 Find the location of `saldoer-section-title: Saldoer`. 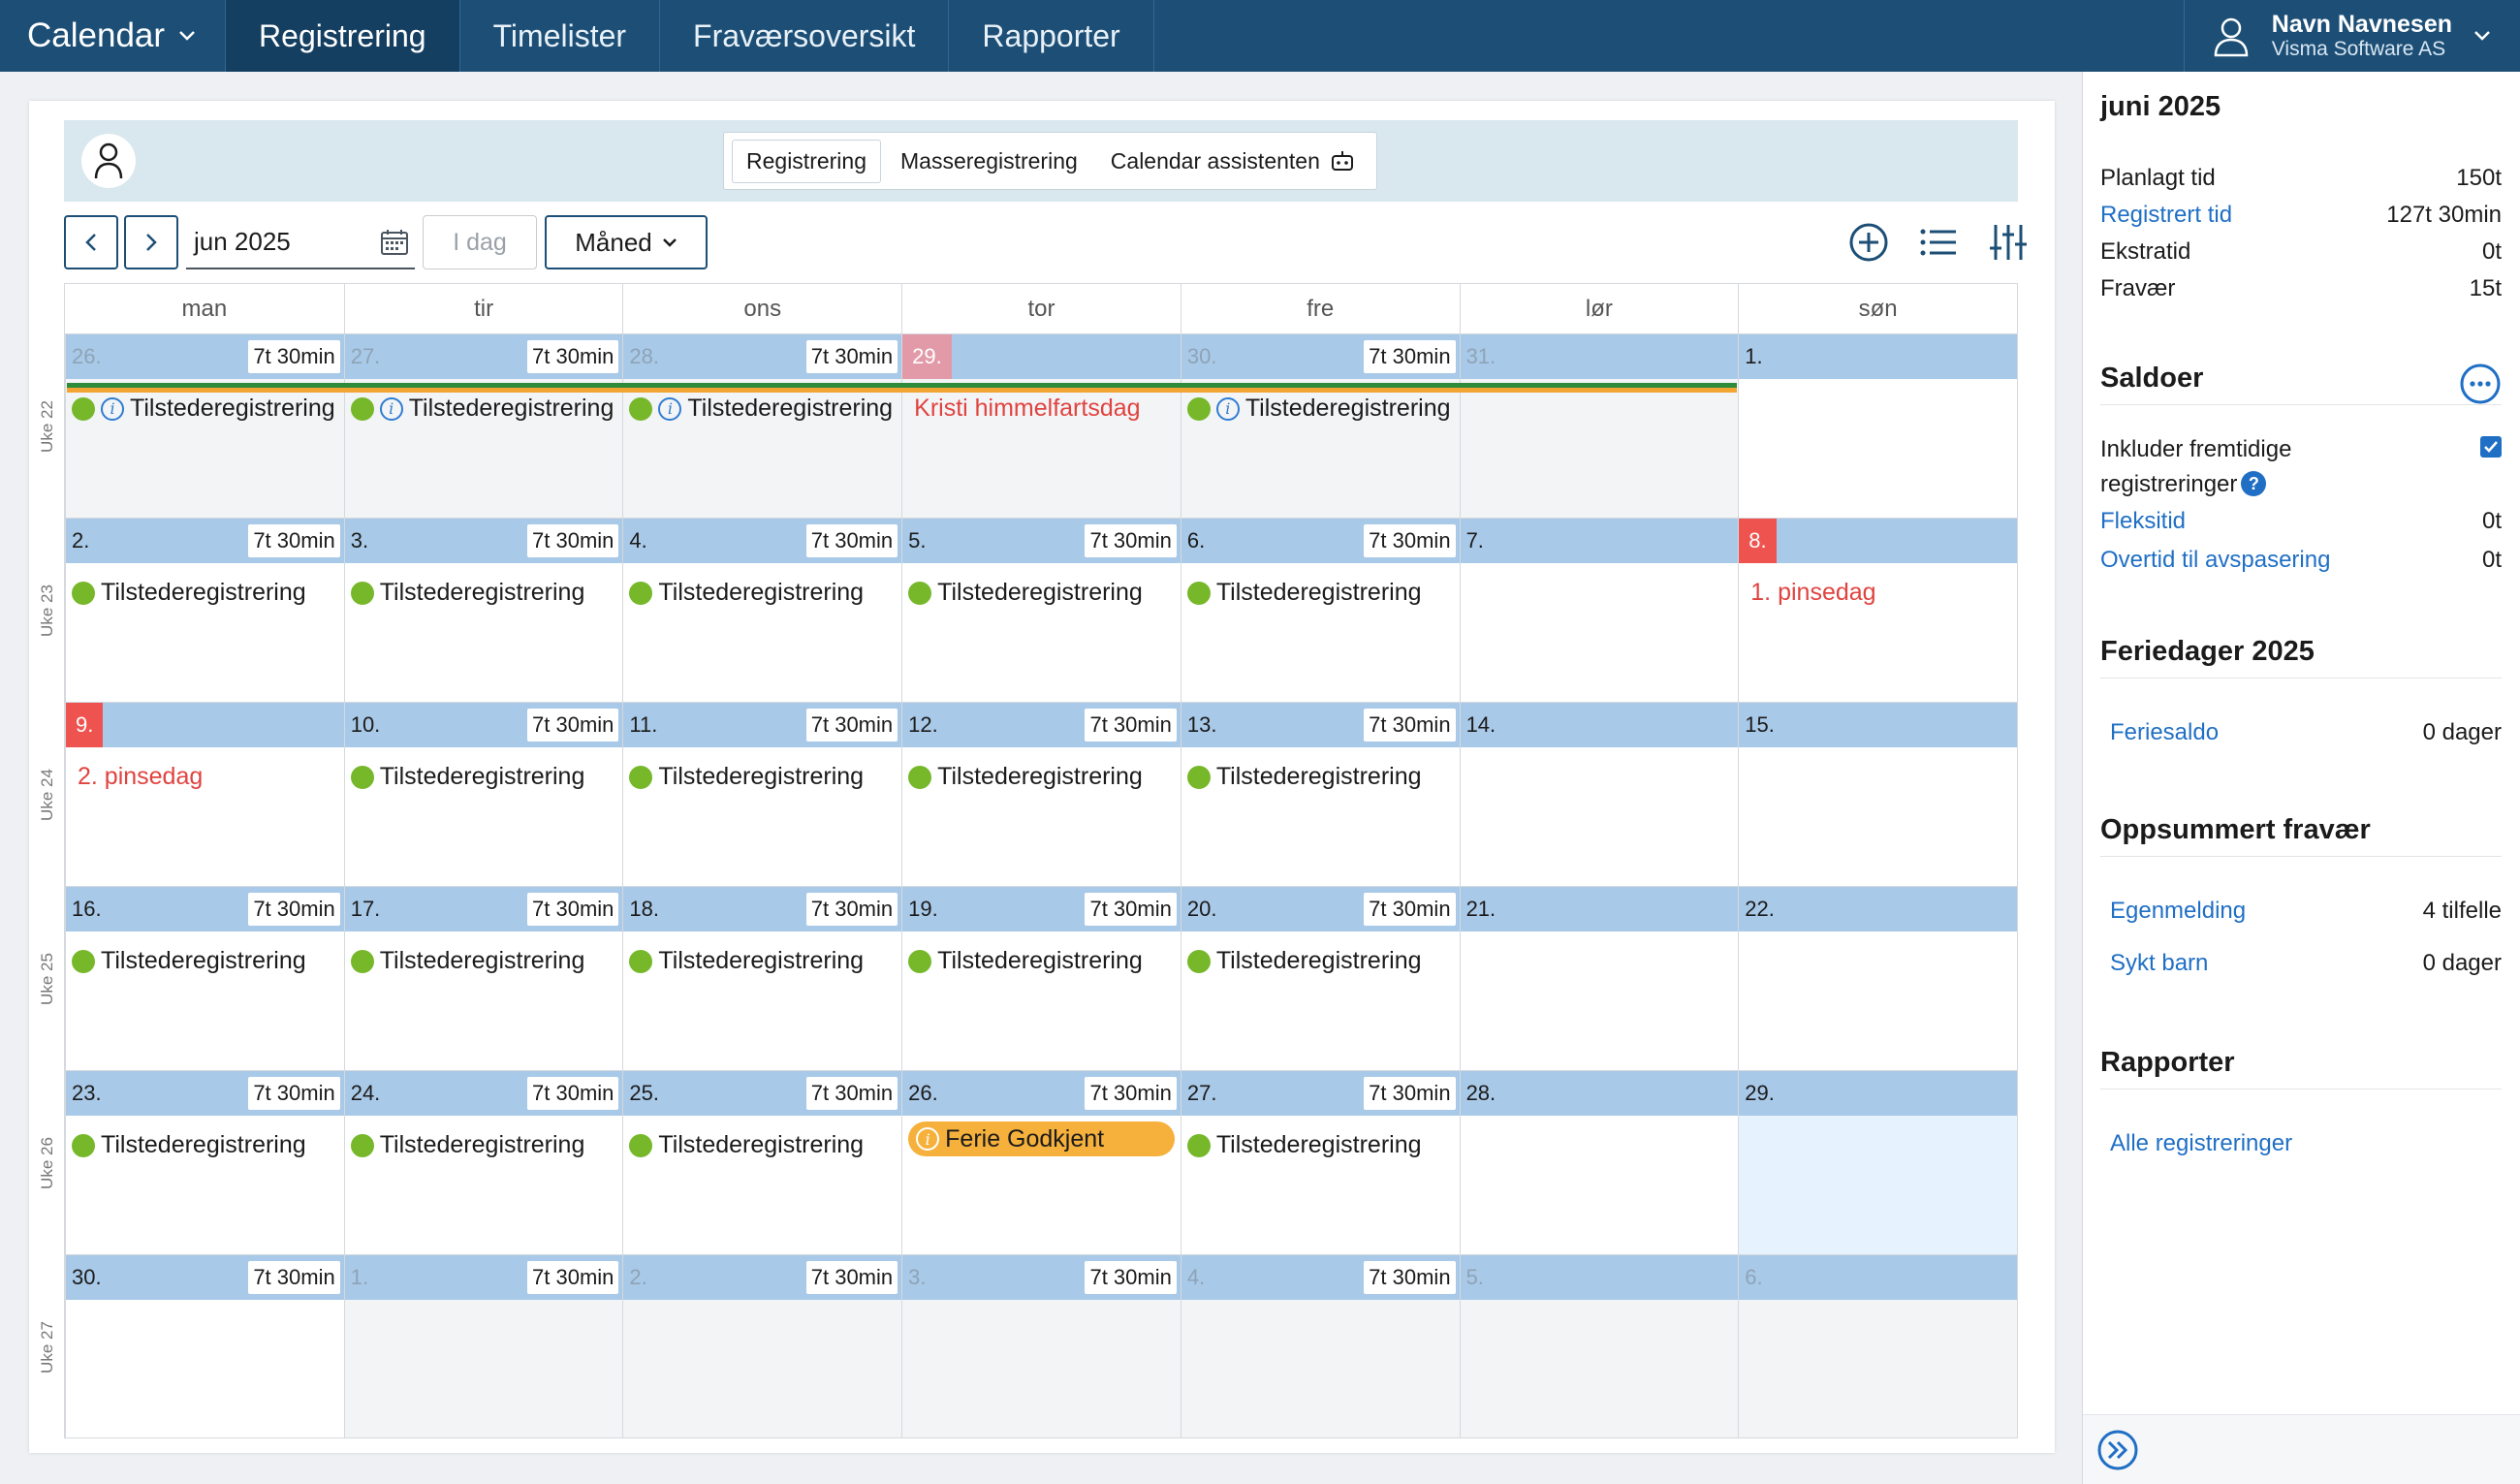

saldoer-section-title: Saldoer is located at coordinates (2301, 384).